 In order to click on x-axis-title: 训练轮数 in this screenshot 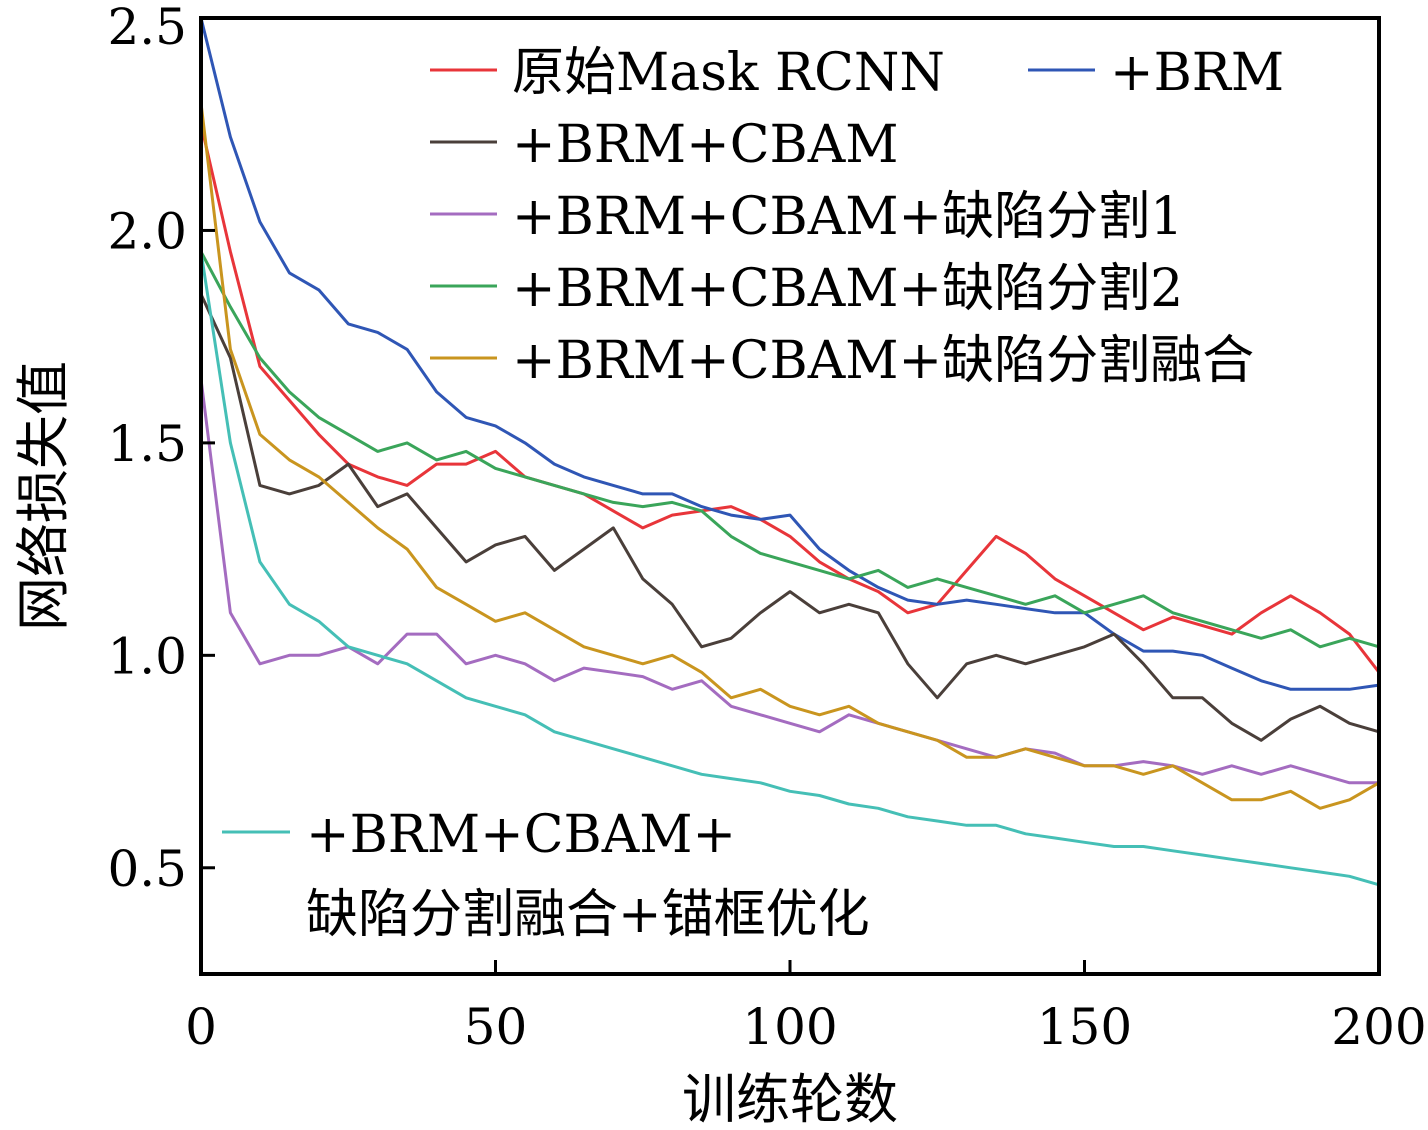, I will do `click(790, 1099)`.